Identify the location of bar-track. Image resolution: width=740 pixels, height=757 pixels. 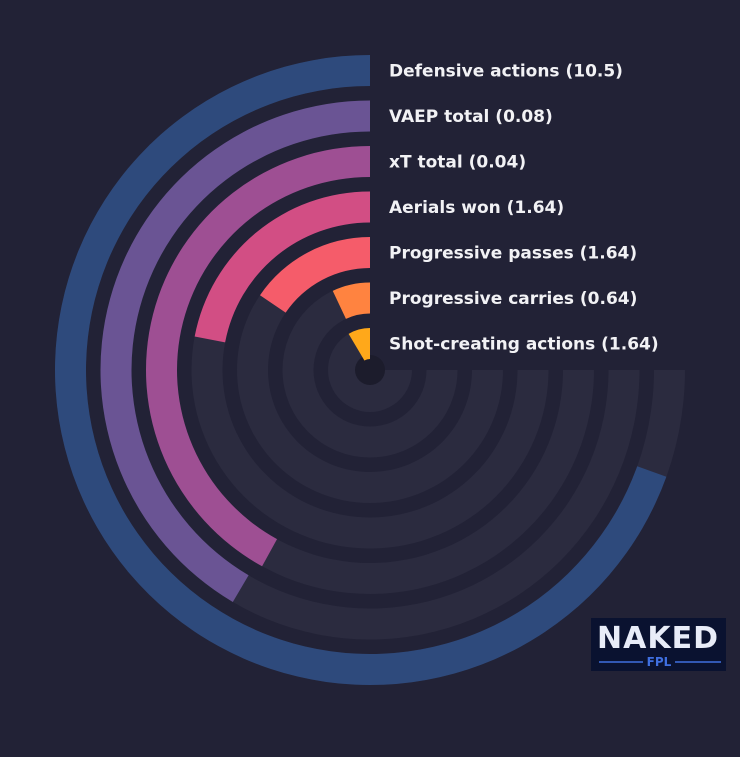
(370, 370).